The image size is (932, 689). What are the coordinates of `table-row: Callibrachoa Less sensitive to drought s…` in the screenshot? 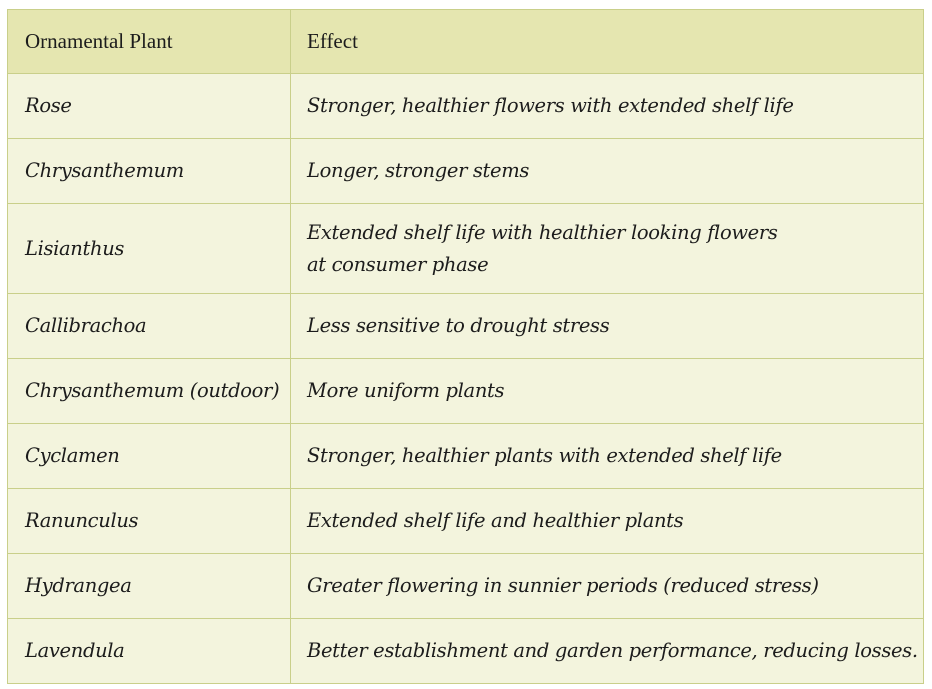 It's located at (465, 326).